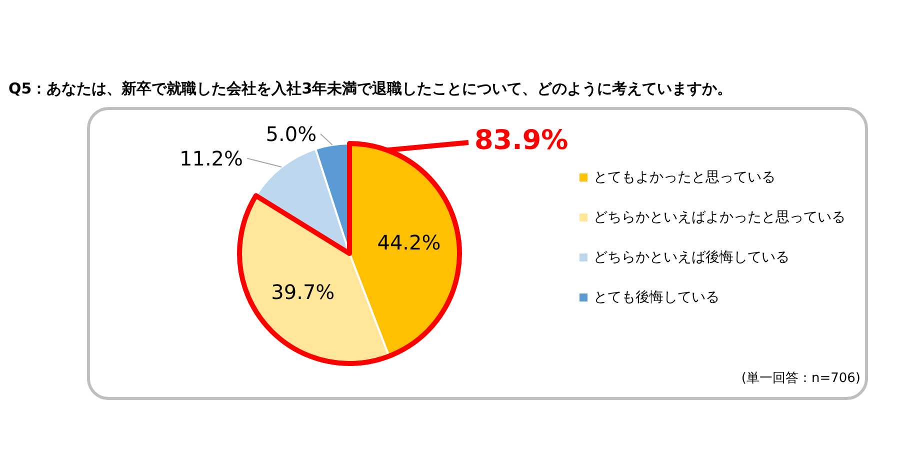 The width and height of the screenshot is (900, 473). Describe the element at coordinates (692, 258) in the screenshot. I see `legend-label: どちらかといえば後悔している` at that location.